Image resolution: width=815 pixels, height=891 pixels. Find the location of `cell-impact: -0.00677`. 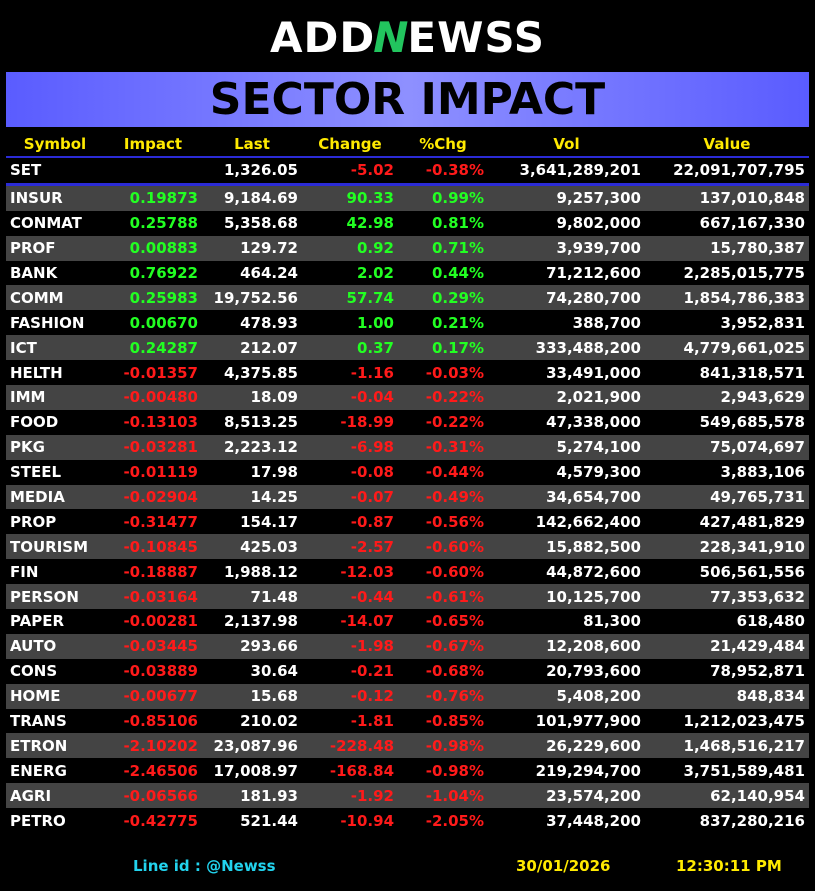

cell-impact: -0.00677 is located at coordinates (153, 696).